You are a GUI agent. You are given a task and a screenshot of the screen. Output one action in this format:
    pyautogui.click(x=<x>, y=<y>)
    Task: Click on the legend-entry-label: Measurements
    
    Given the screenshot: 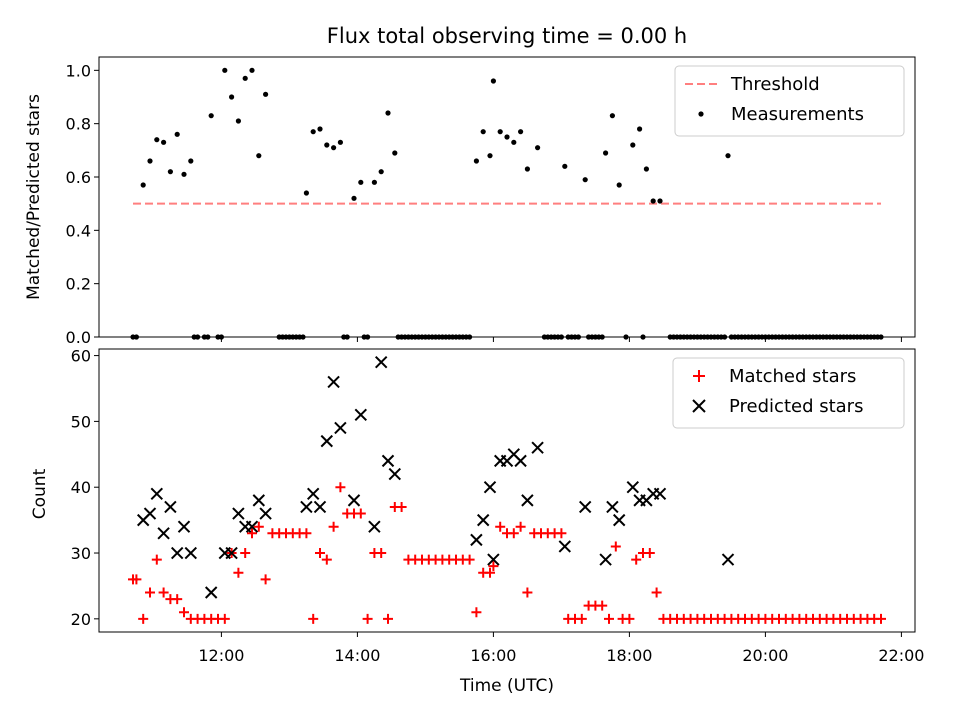 What is the action you would take?
    pyautogui.click(x=797, y=114)
    